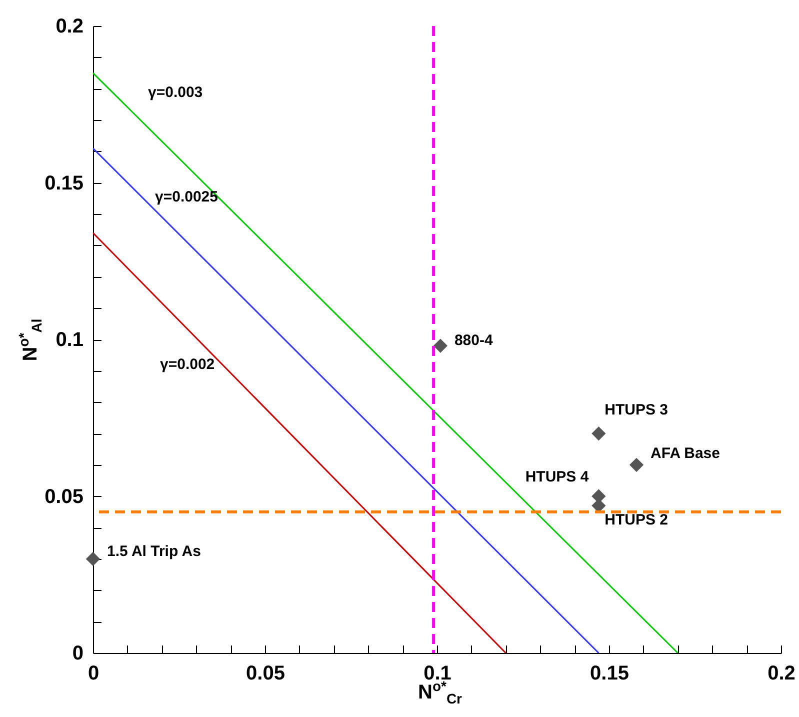 This screenshot has height=717, width=799. What do you see at coordinates (557, 477) in the screenshot?
I see `annotation: HTUPS 4` at bounding box center [557, 477].